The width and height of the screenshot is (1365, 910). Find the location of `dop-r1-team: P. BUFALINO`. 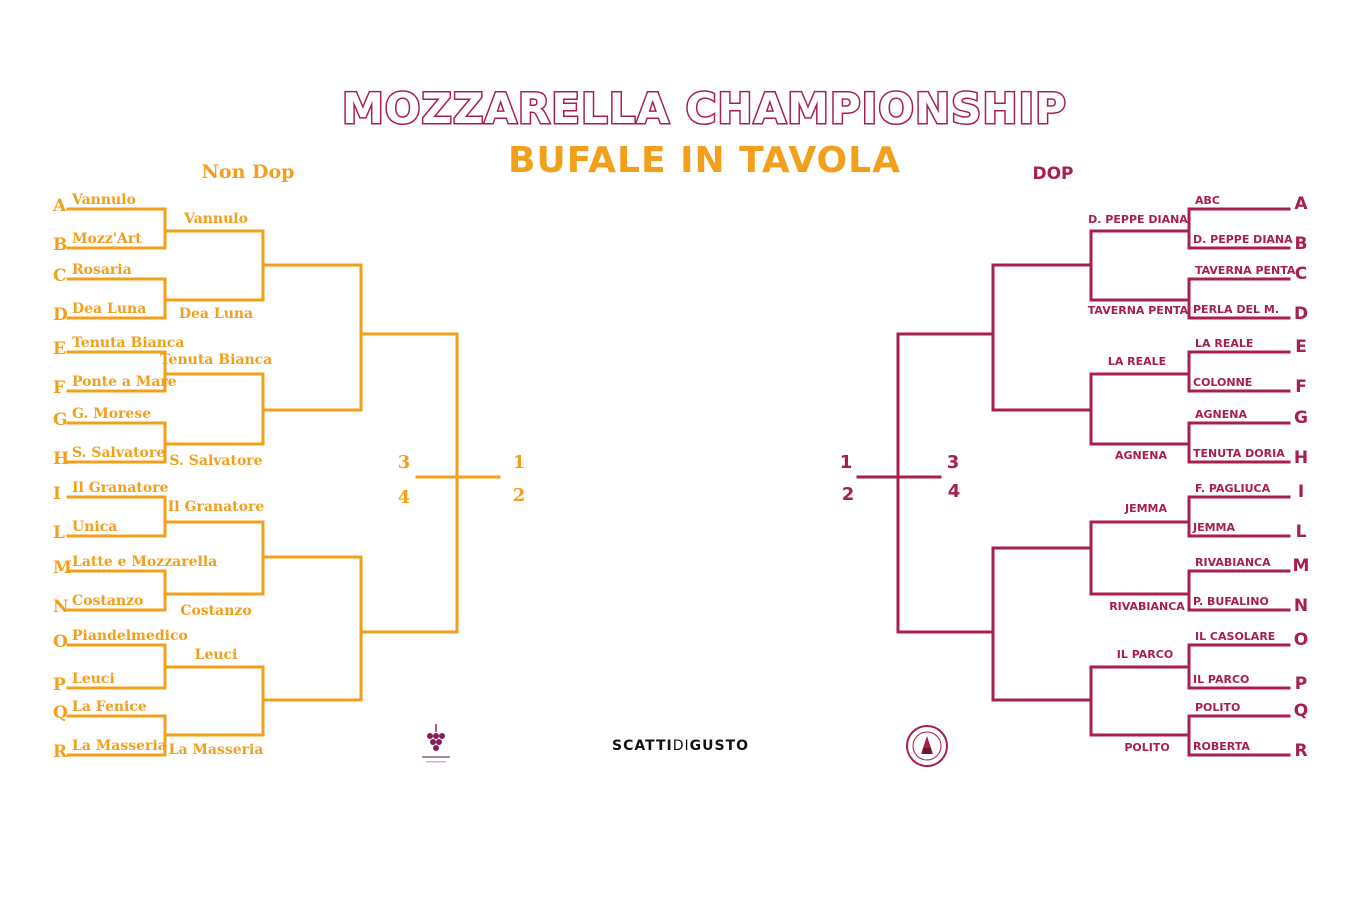

dop-r1-team: P. BUFALINO is located at coordinates (1231, 601).